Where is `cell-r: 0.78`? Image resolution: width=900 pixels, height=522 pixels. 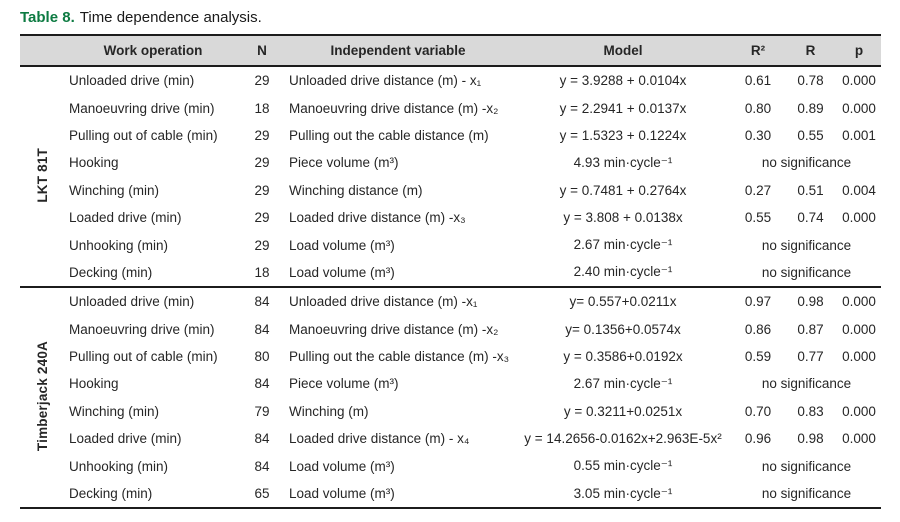
cell-r: 0.78 is located at coordinates (810, 81).